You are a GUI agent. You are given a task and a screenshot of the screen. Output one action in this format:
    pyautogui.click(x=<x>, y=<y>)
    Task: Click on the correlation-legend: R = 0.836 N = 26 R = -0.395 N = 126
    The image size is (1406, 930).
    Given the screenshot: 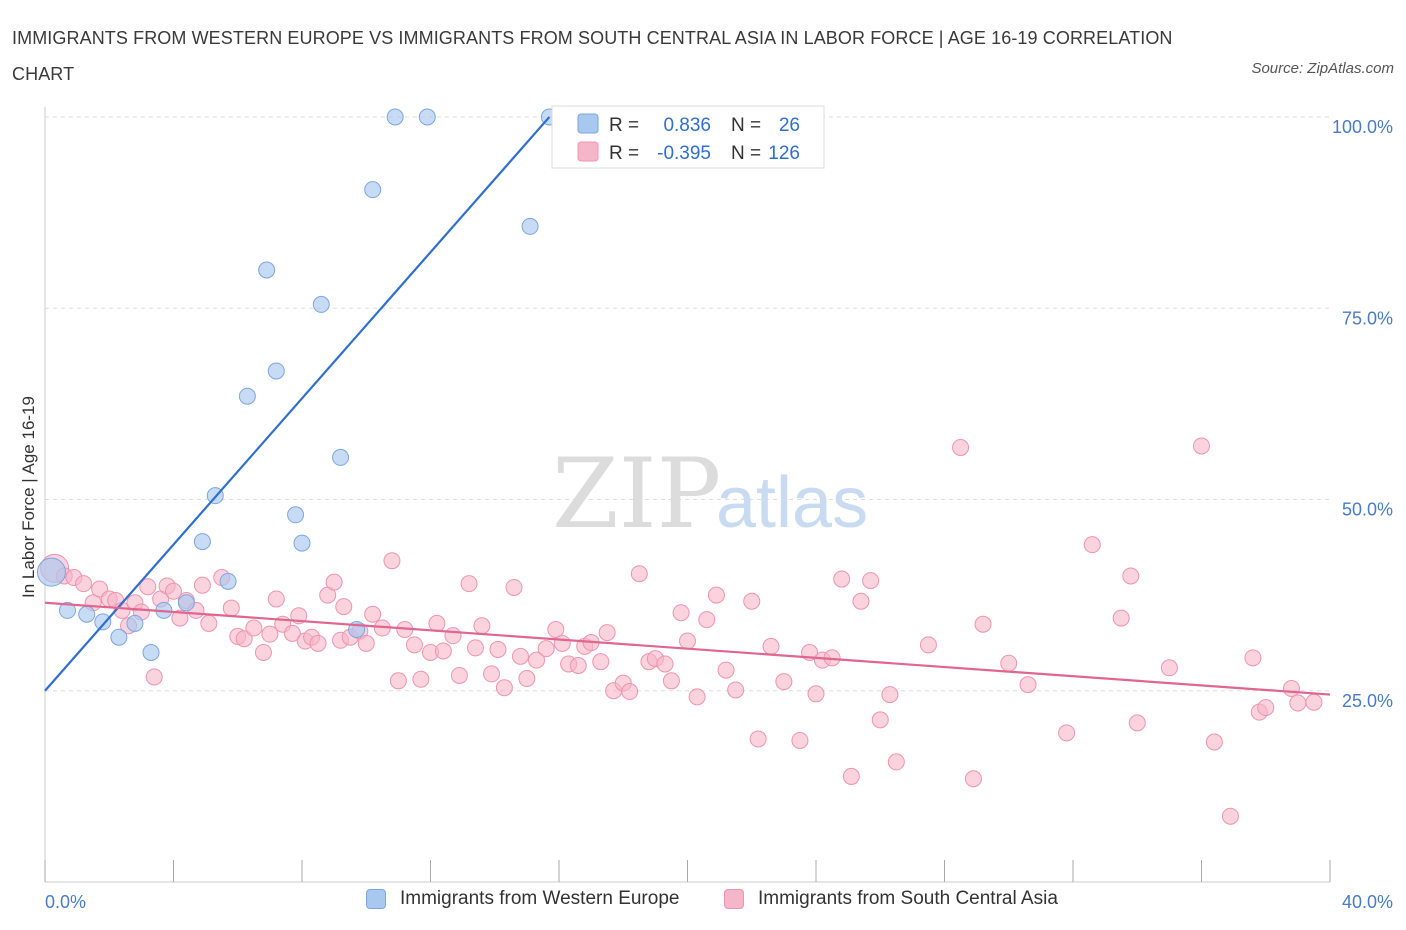 What is the action you would take?
    pyautogui.click(x=688, y=137)
    